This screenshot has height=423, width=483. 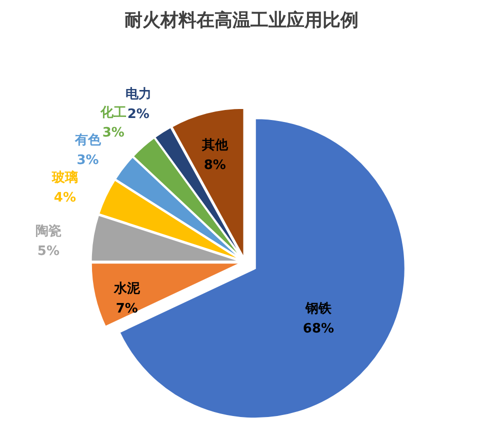 What do you see at coordinates (138, 114) in the screenshot?
I see `data-label: 2%` at bounding box center [138, 114].